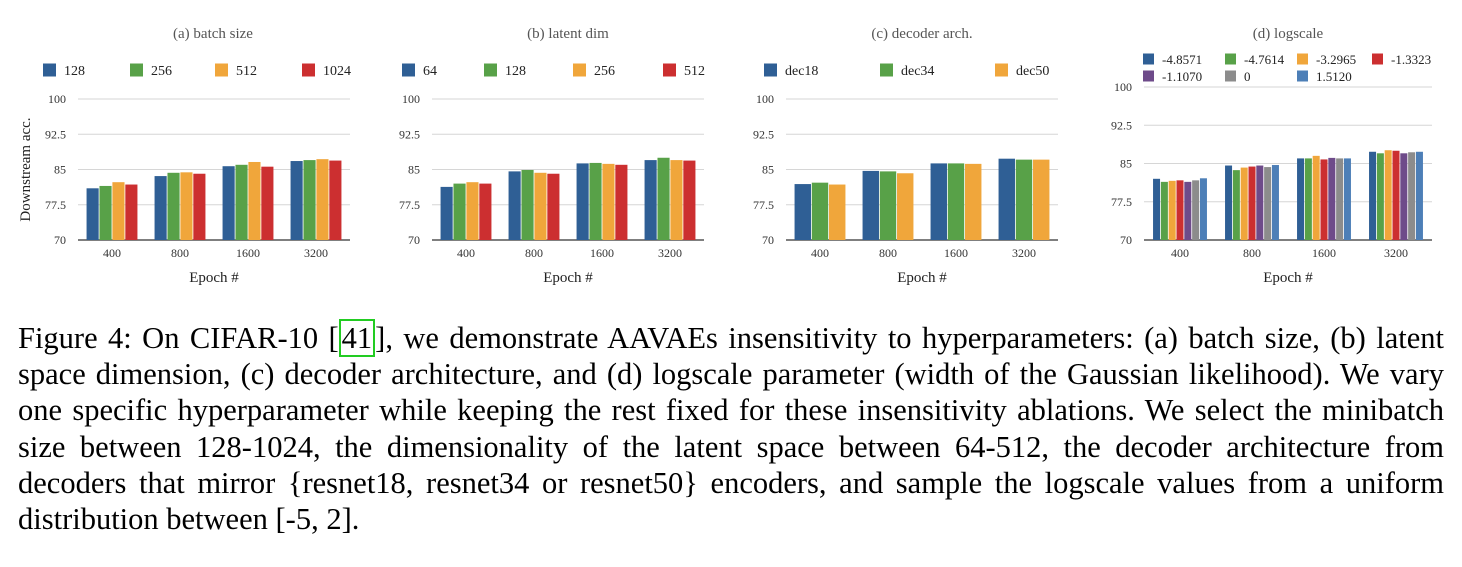 The height and width of the screenshot is (567, 1462). Describe the element at coordinates (1347, 199) in the screenshot. I see `bar-1.5120-1600` at that location.